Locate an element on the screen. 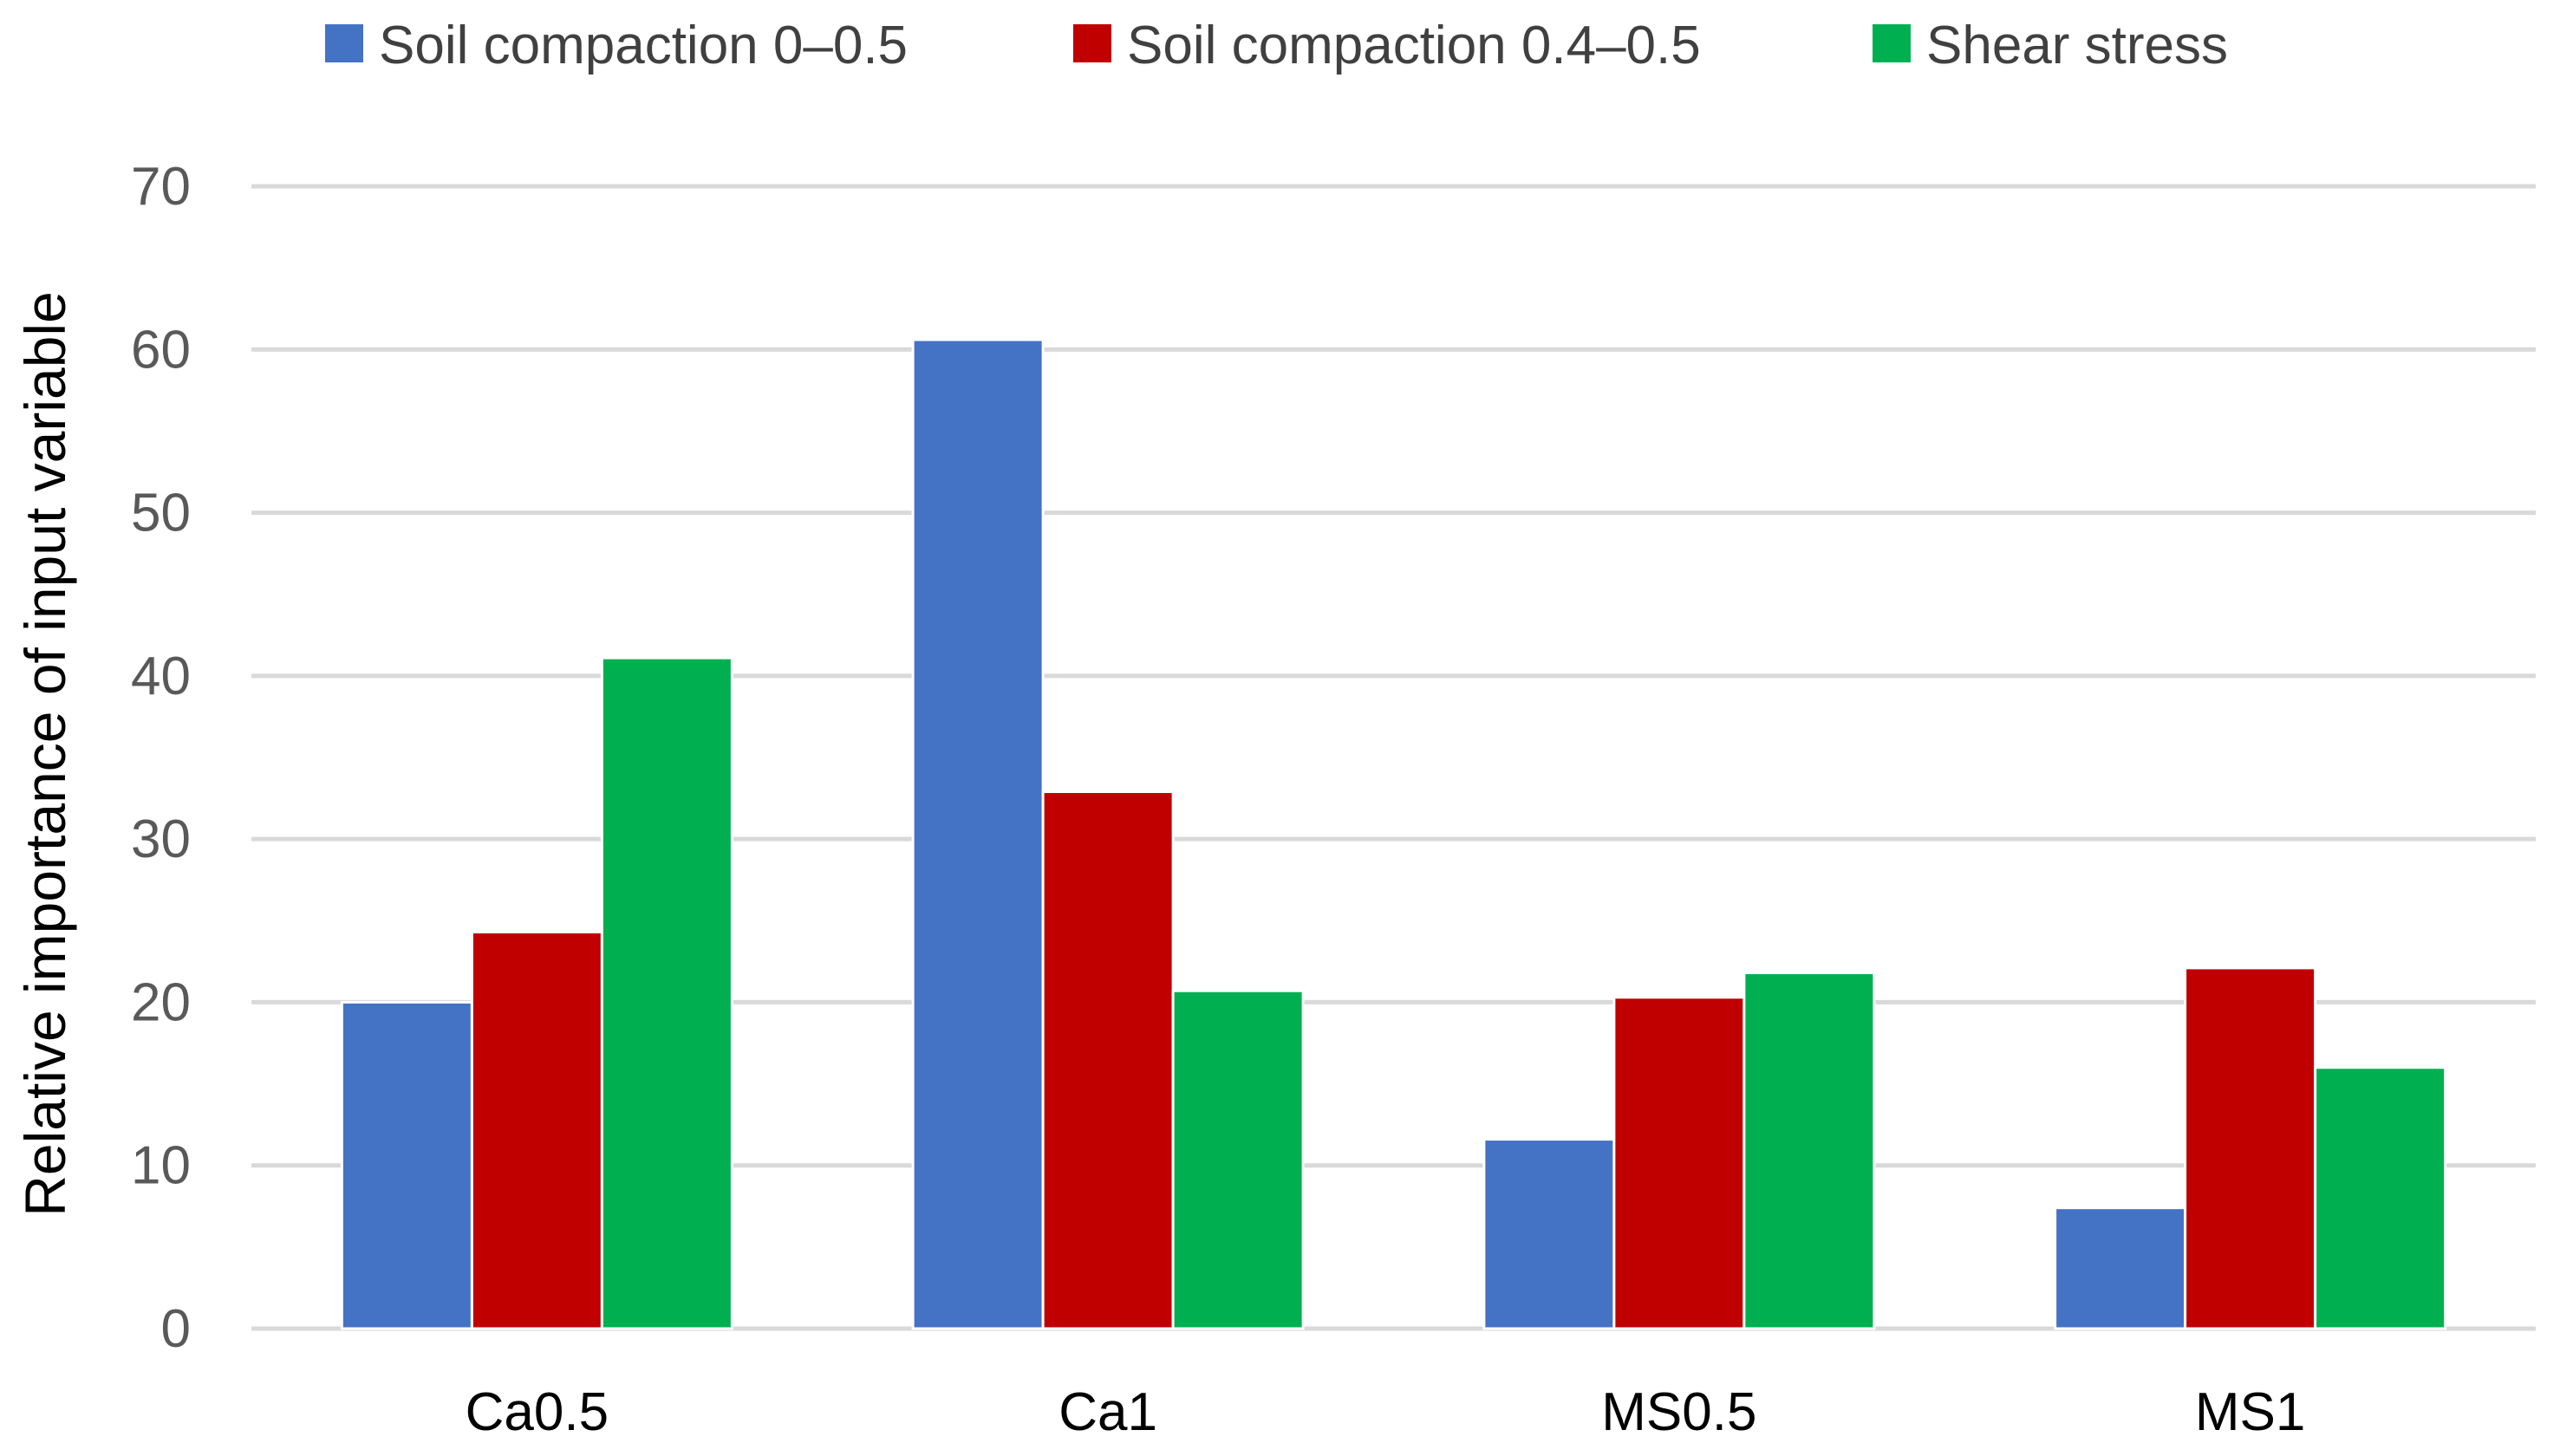 The width and height of the screenshot is (2573, 1456). y-tick-label: 10 is located at coordinates (161, 1166).